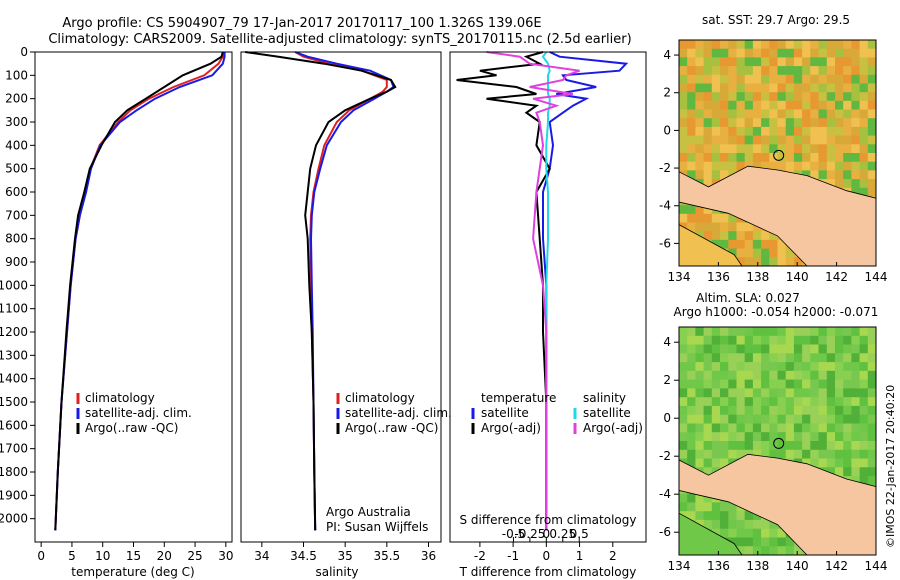  I want to click on difference-bottom-axis: -2 -1 0 1 2, so click(545, 552).